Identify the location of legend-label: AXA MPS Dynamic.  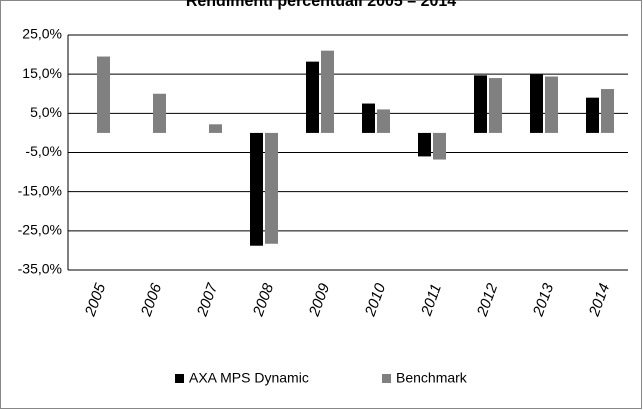
(249, 378).